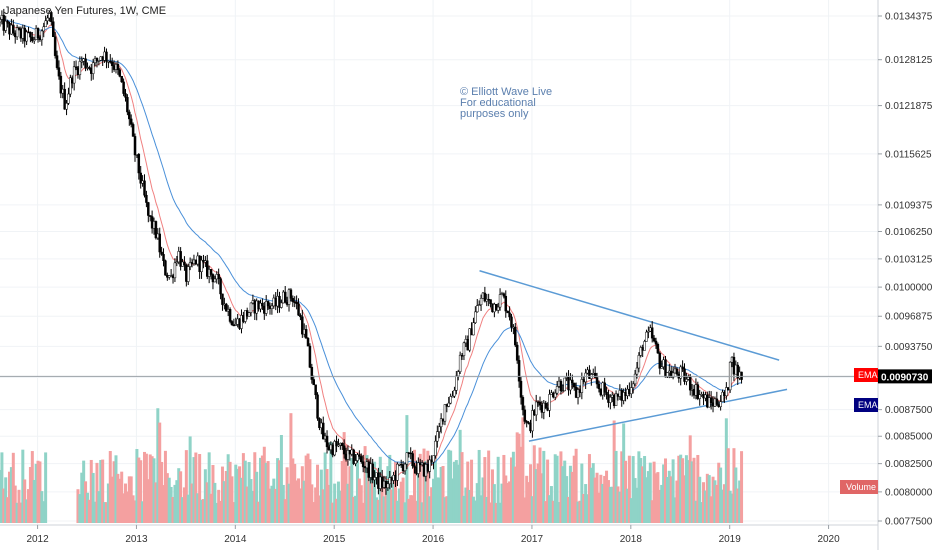 The height and width of the screenshot is (550, 932). I want to click on y-tick-label: 0.0109375, so click(908, 205).